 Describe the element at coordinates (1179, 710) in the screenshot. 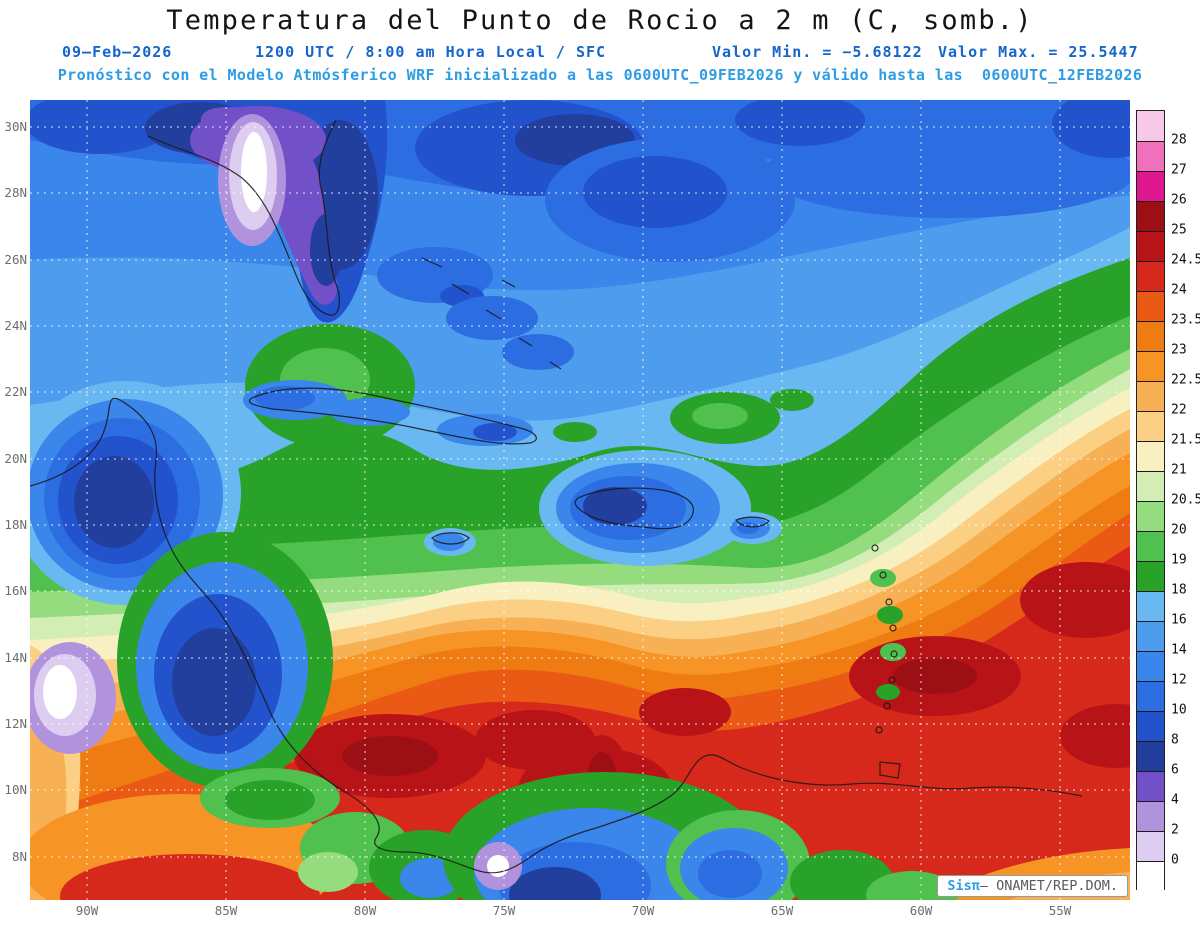

I see `colorbar-tick-label: 10` at that location.